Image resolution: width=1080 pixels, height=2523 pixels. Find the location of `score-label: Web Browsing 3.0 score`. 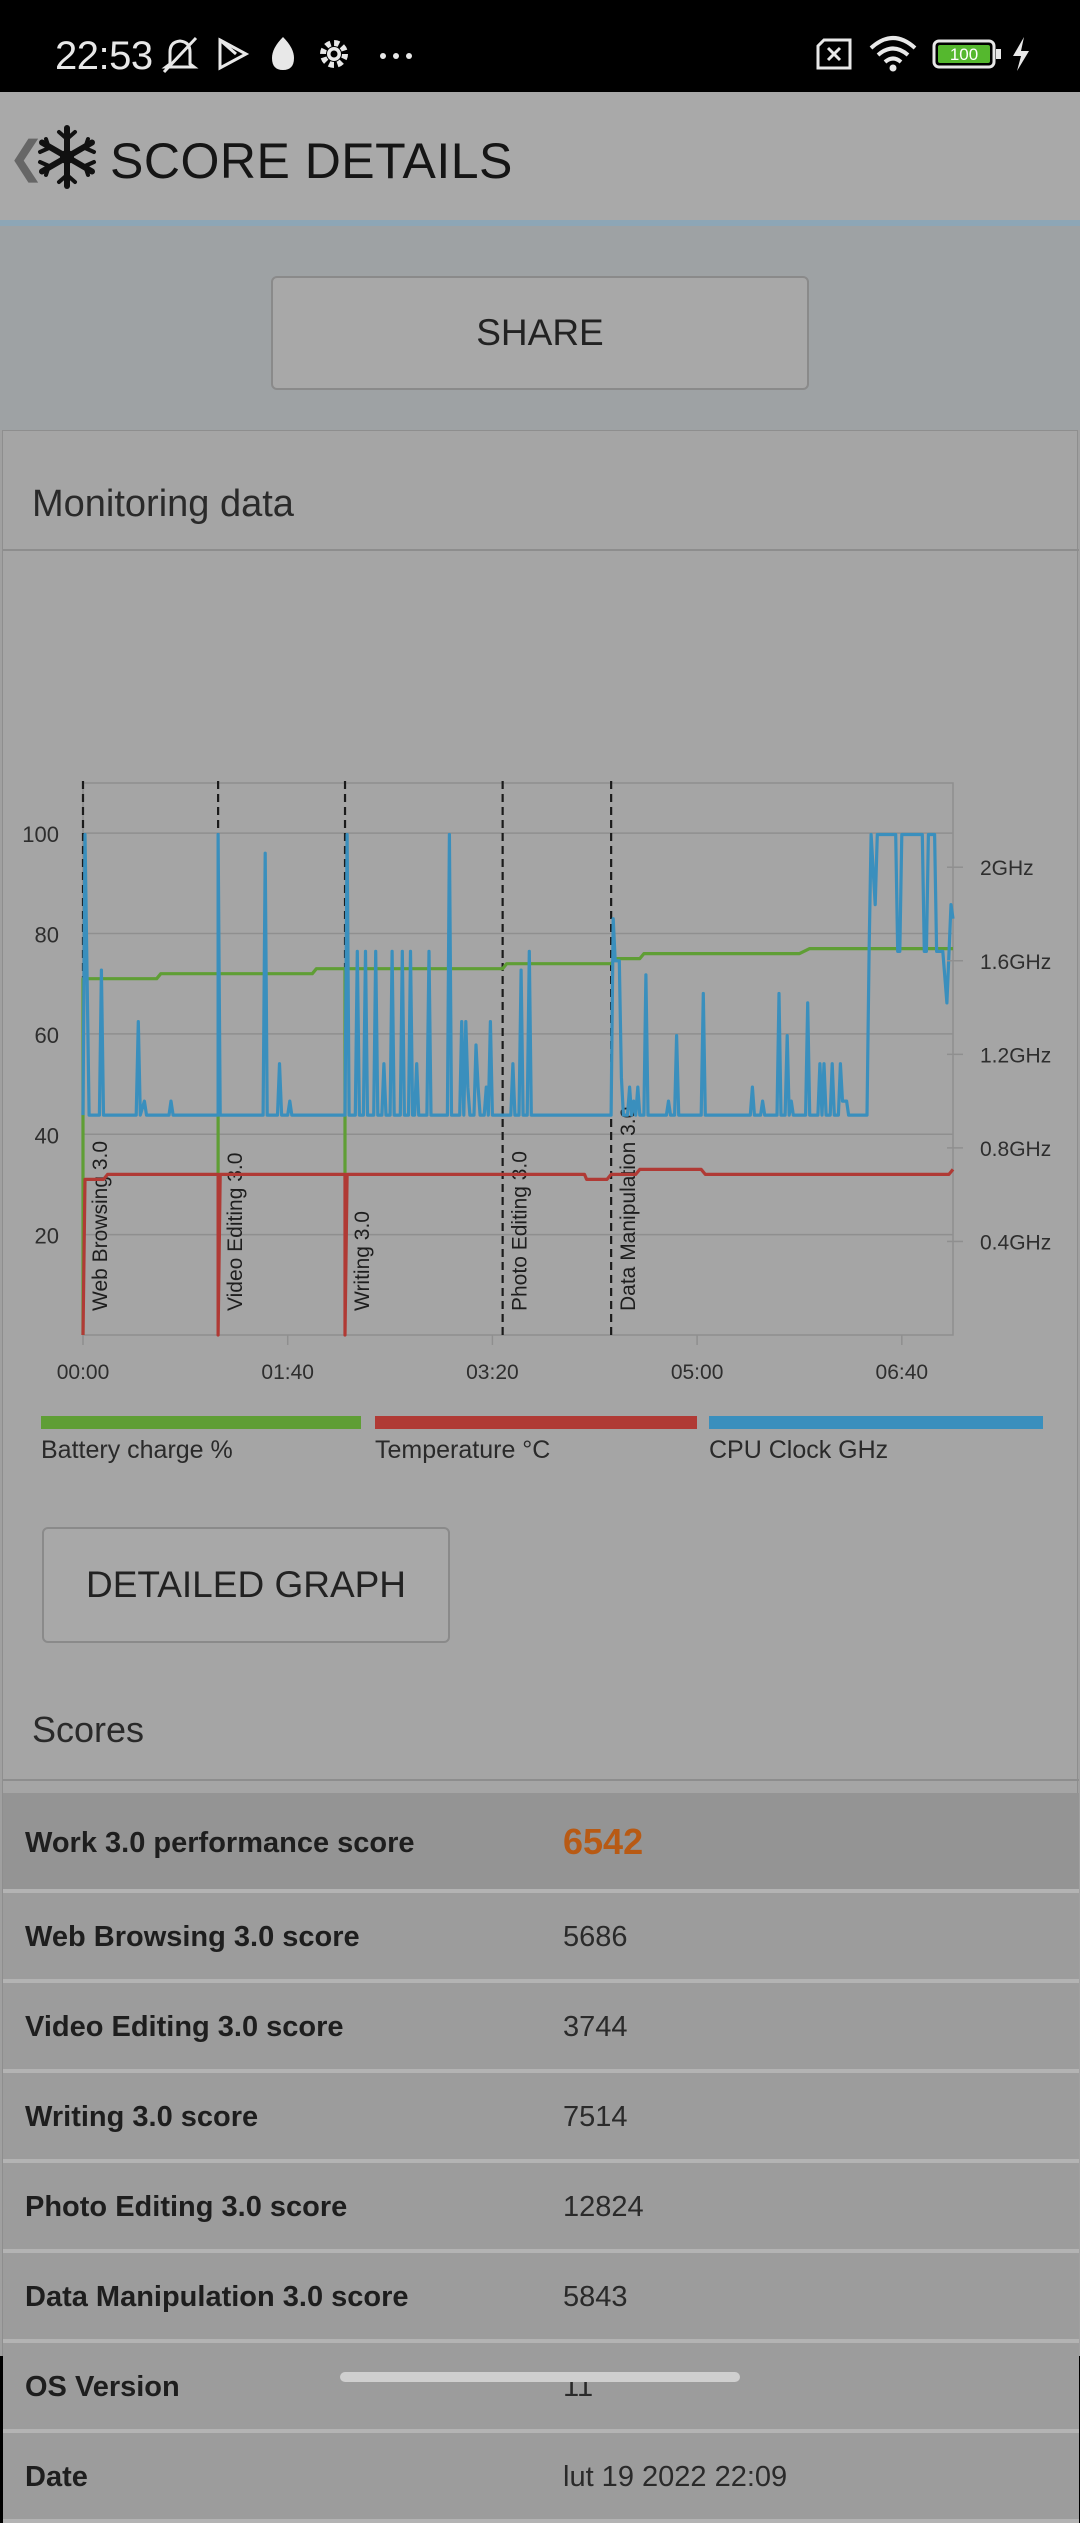

score-label: Web Browsing 3.0 score is located at coordinates (192, 1937).